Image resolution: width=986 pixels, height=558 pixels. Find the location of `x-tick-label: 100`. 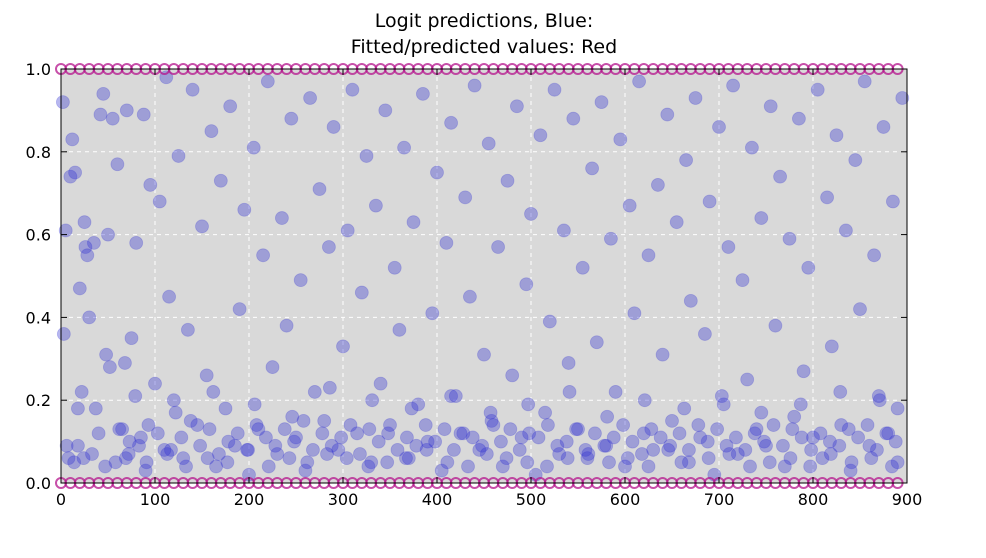

x-tick-label: 100 is located at coordinates (155, 499).